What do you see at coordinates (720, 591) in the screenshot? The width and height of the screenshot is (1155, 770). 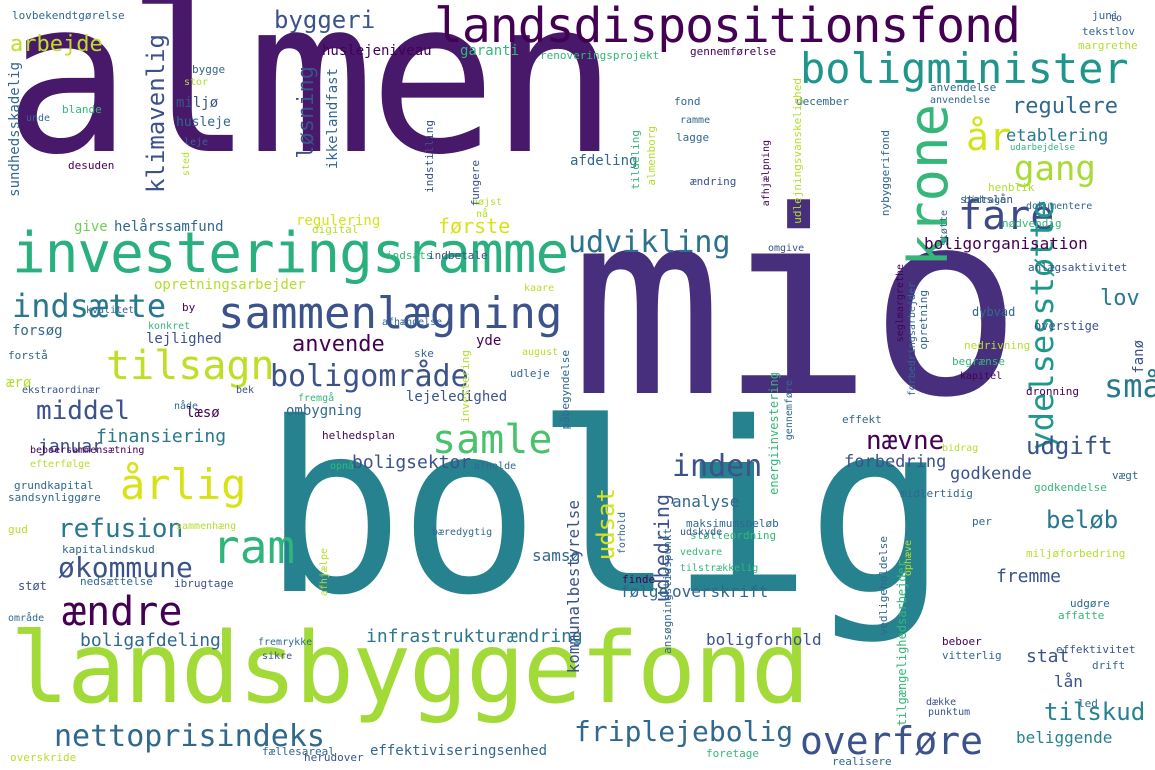 I see `word: overskrift` at bounding box center [720, 591].